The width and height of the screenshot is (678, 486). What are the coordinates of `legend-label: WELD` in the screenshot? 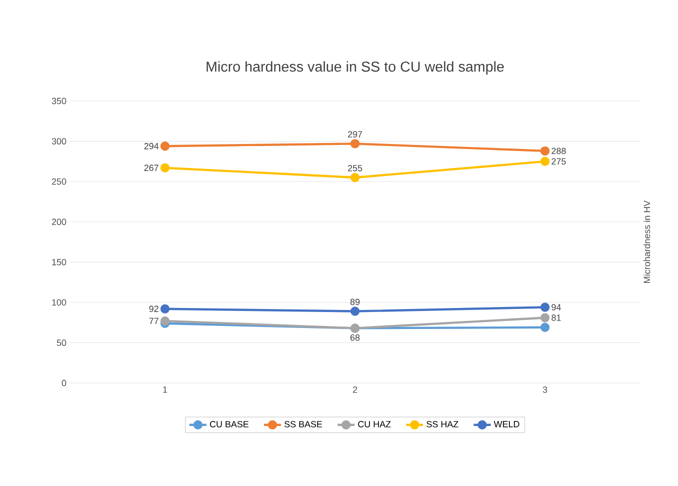 It's located at (507, 424).